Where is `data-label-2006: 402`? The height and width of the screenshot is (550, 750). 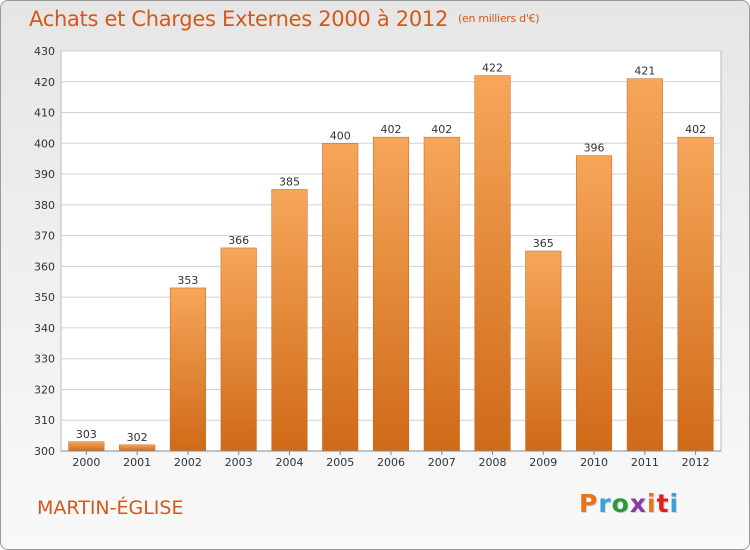 data-label-2006: 402 is located at coordinates (391, 129).